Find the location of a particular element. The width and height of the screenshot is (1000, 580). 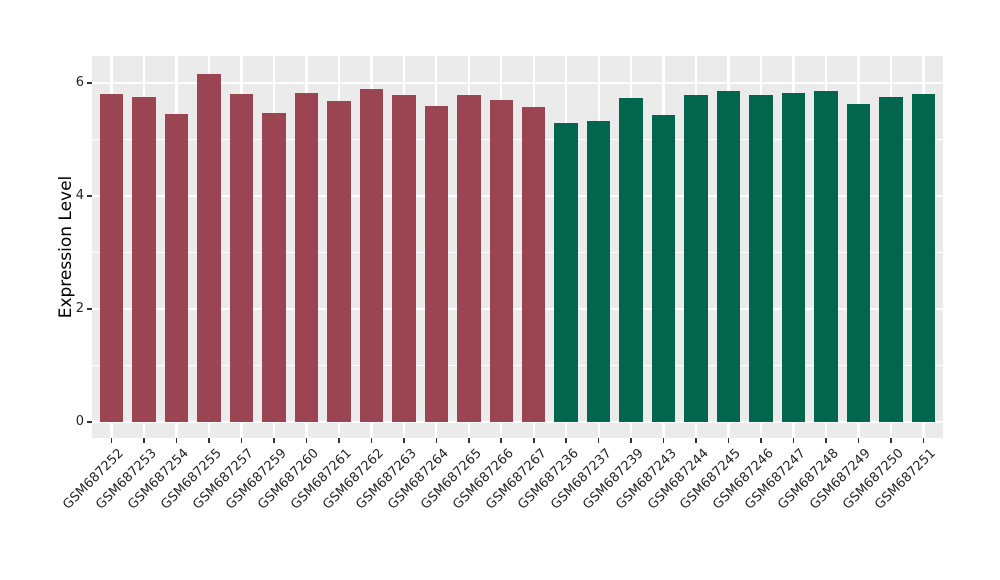

y-tick-label: 0 is located at coordinates (79, 421).